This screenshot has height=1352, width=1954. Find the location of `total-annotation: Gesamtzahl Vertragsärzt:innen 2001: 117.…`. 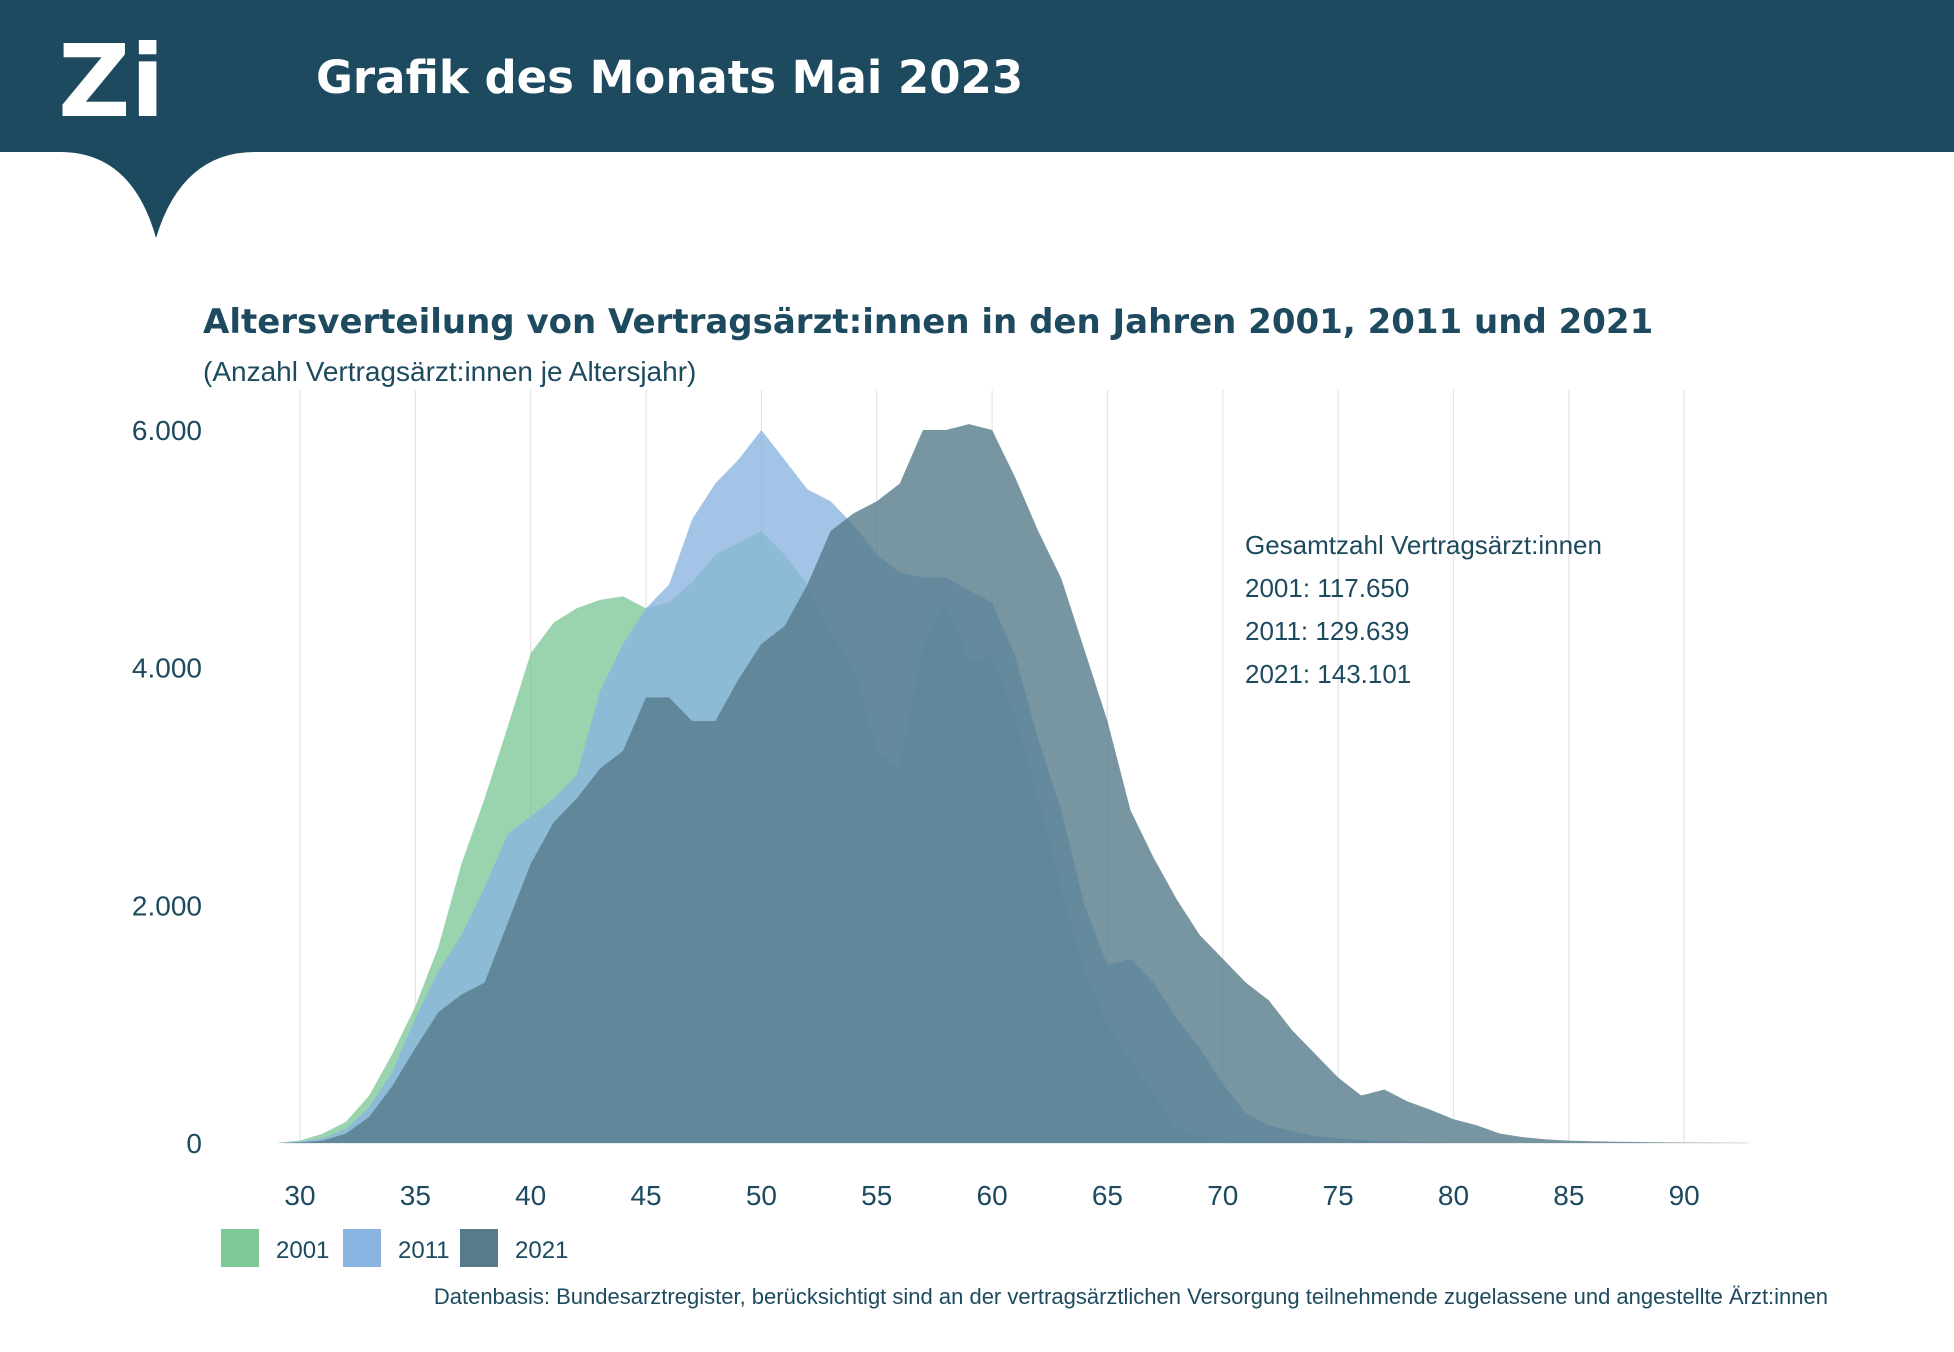

total-annotation: Gesamtzahl Vertragsärzt:innen 2001: 117.… is located at coordinates (1423, 609).